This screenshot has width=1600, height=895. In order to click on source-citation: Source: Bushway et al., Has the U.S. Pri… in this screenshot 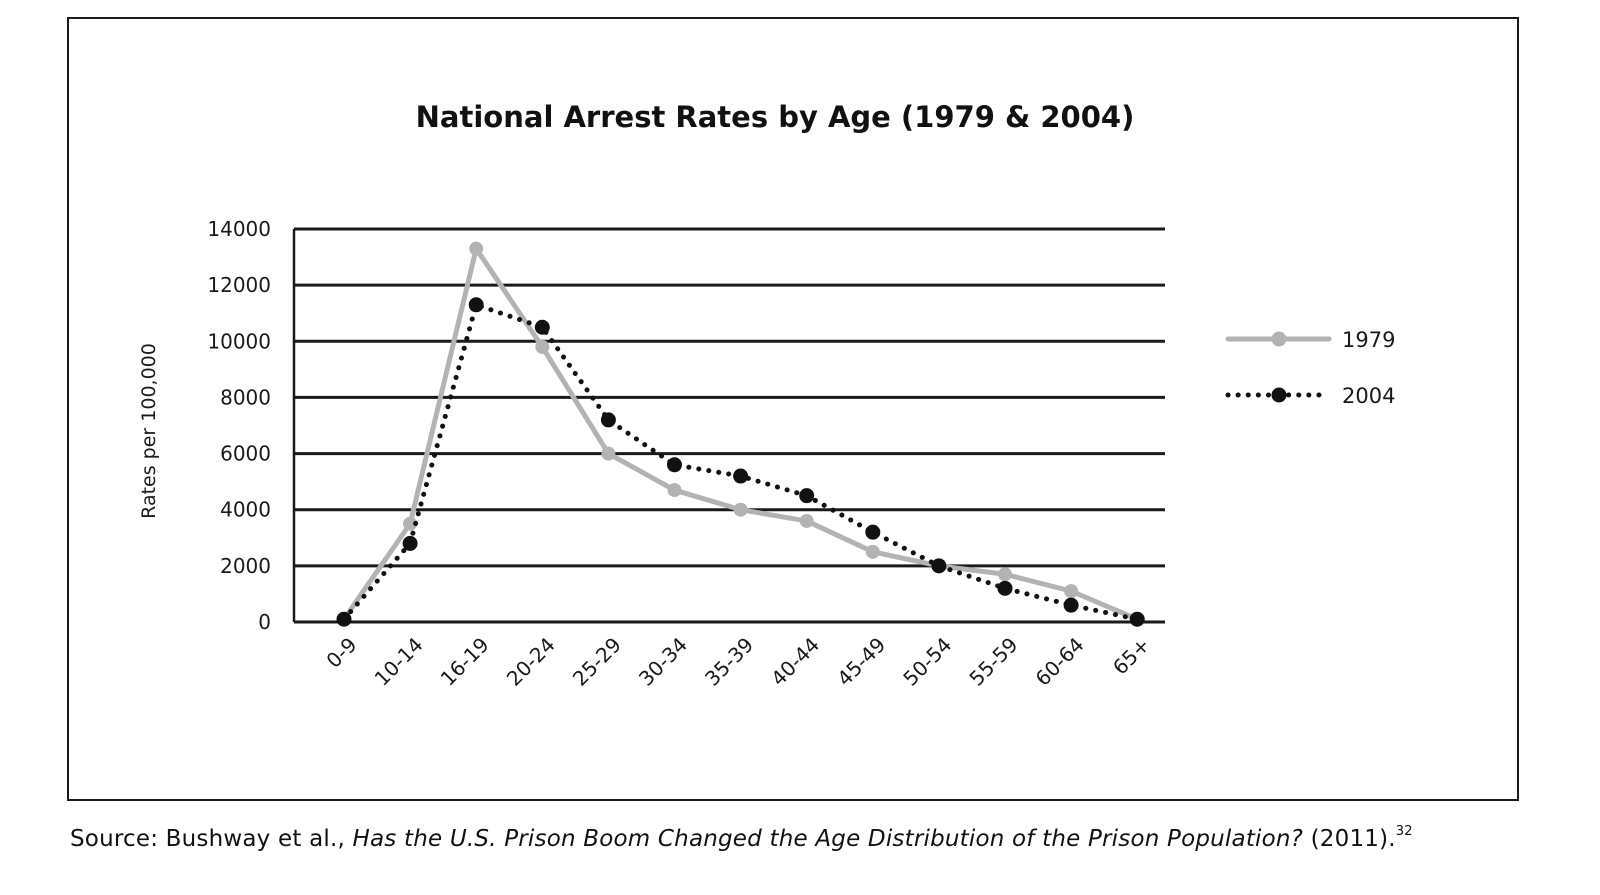, I will do `click(741, 838)`.